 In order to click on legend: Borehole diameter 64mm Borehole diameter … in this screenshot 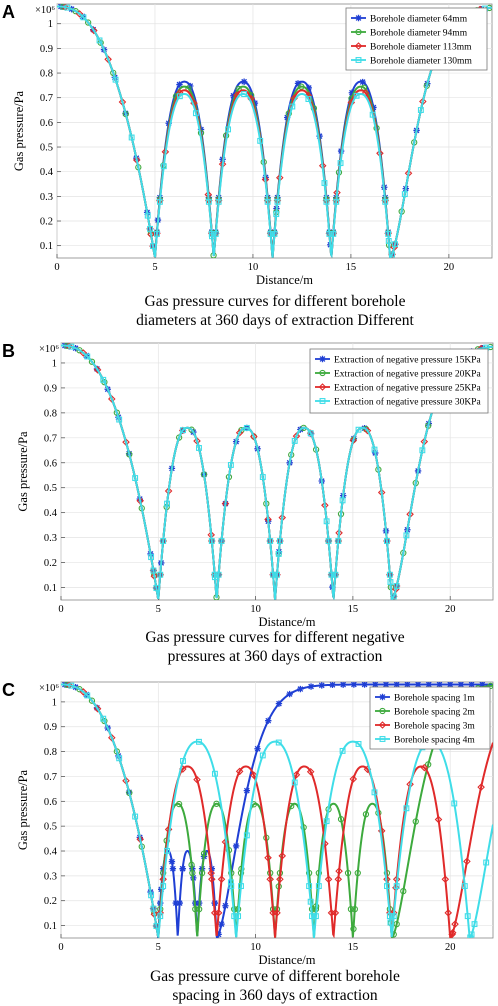, I will do `click(416, 39)`.